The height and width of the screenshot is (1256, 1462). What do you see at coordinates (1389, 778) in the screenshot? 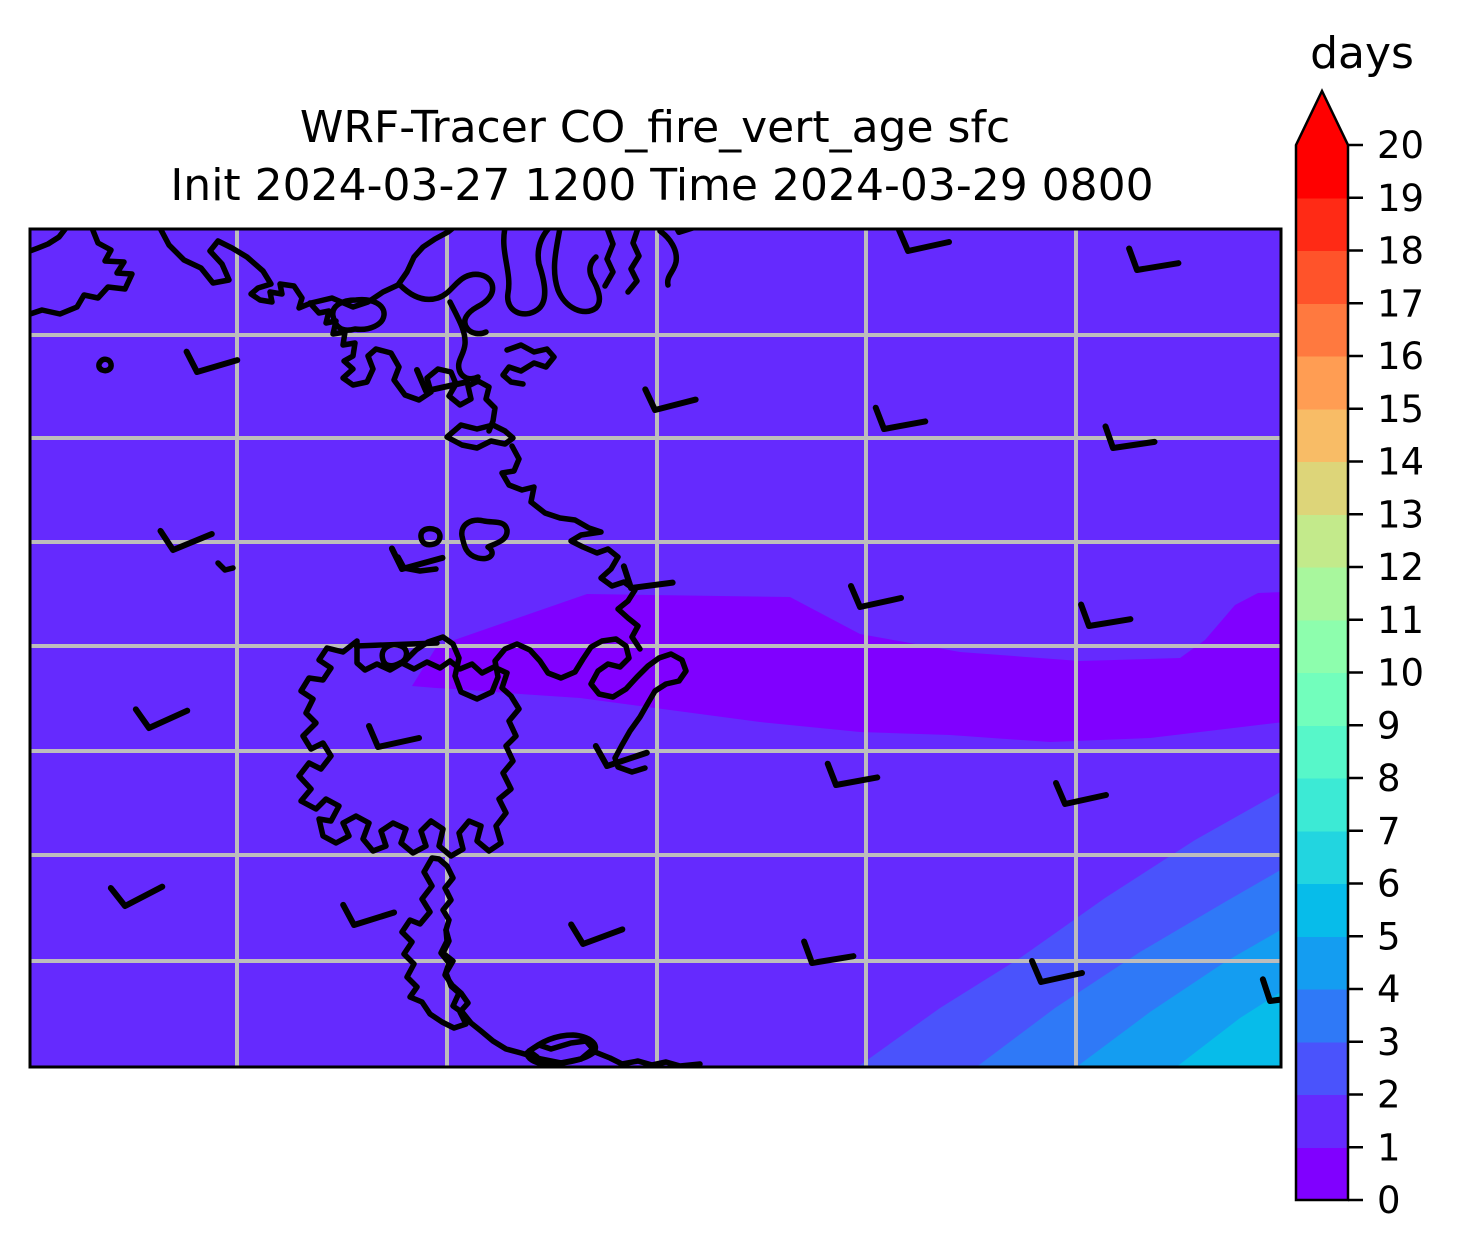
I see `colorbar-tick-label: 8` at bounding box center [1389, 778].